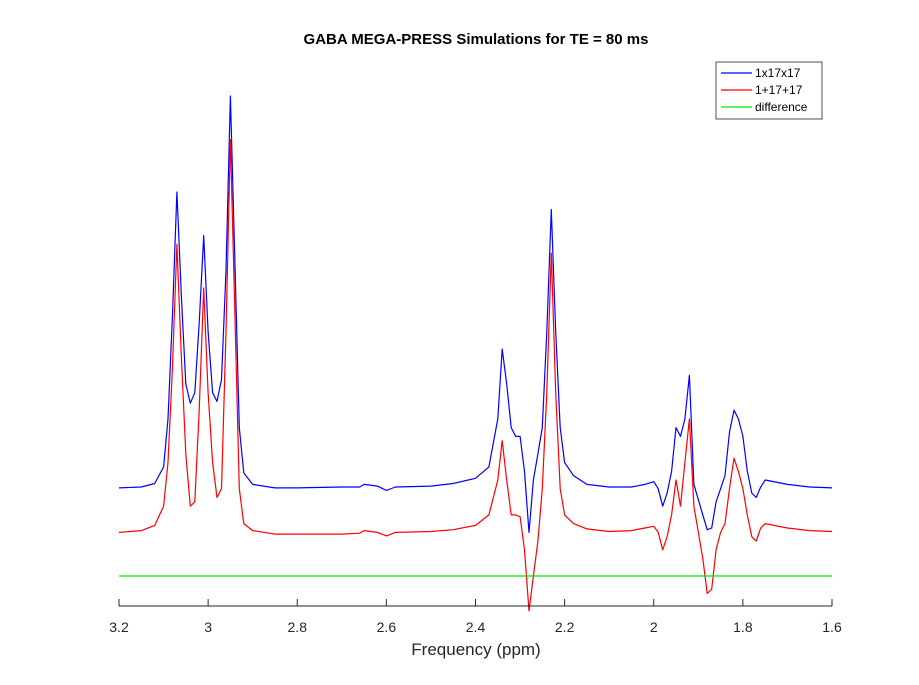 This screenshot has width=919, height=685. I want to click on x-tick-label: 2.2, so click(565, 627).